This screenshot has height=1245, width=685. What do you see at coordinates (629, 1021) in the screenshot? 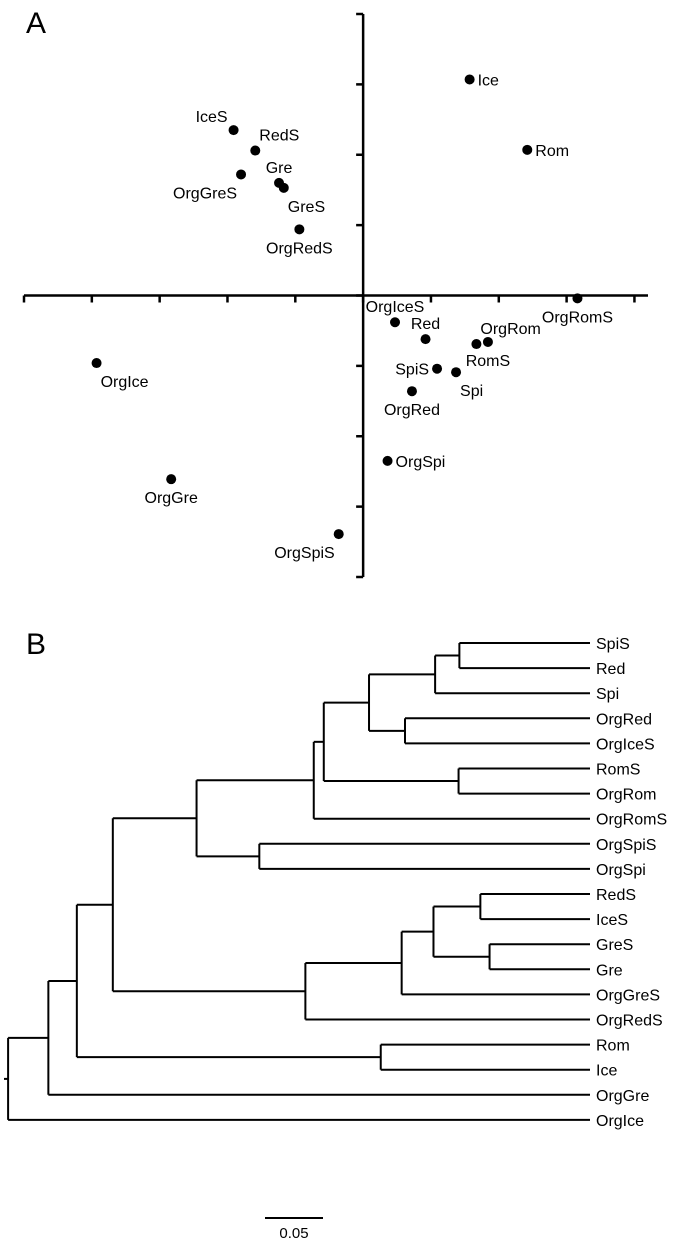
I see `leaf-label-orgreds: OrgRedS` at bounding box center [629, 1021].